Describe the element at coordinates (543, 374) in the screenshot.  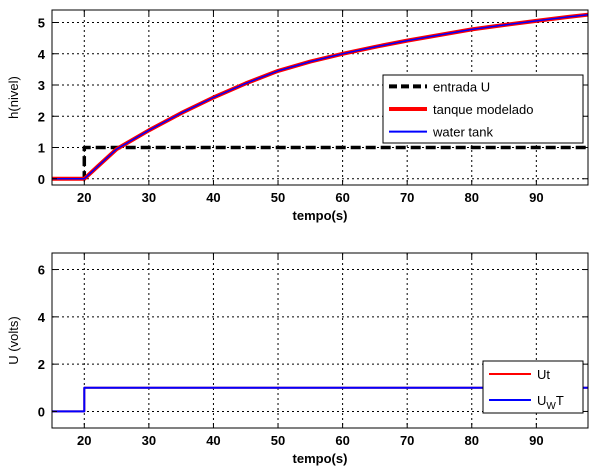
I see `legend-label: Ut` at that location.